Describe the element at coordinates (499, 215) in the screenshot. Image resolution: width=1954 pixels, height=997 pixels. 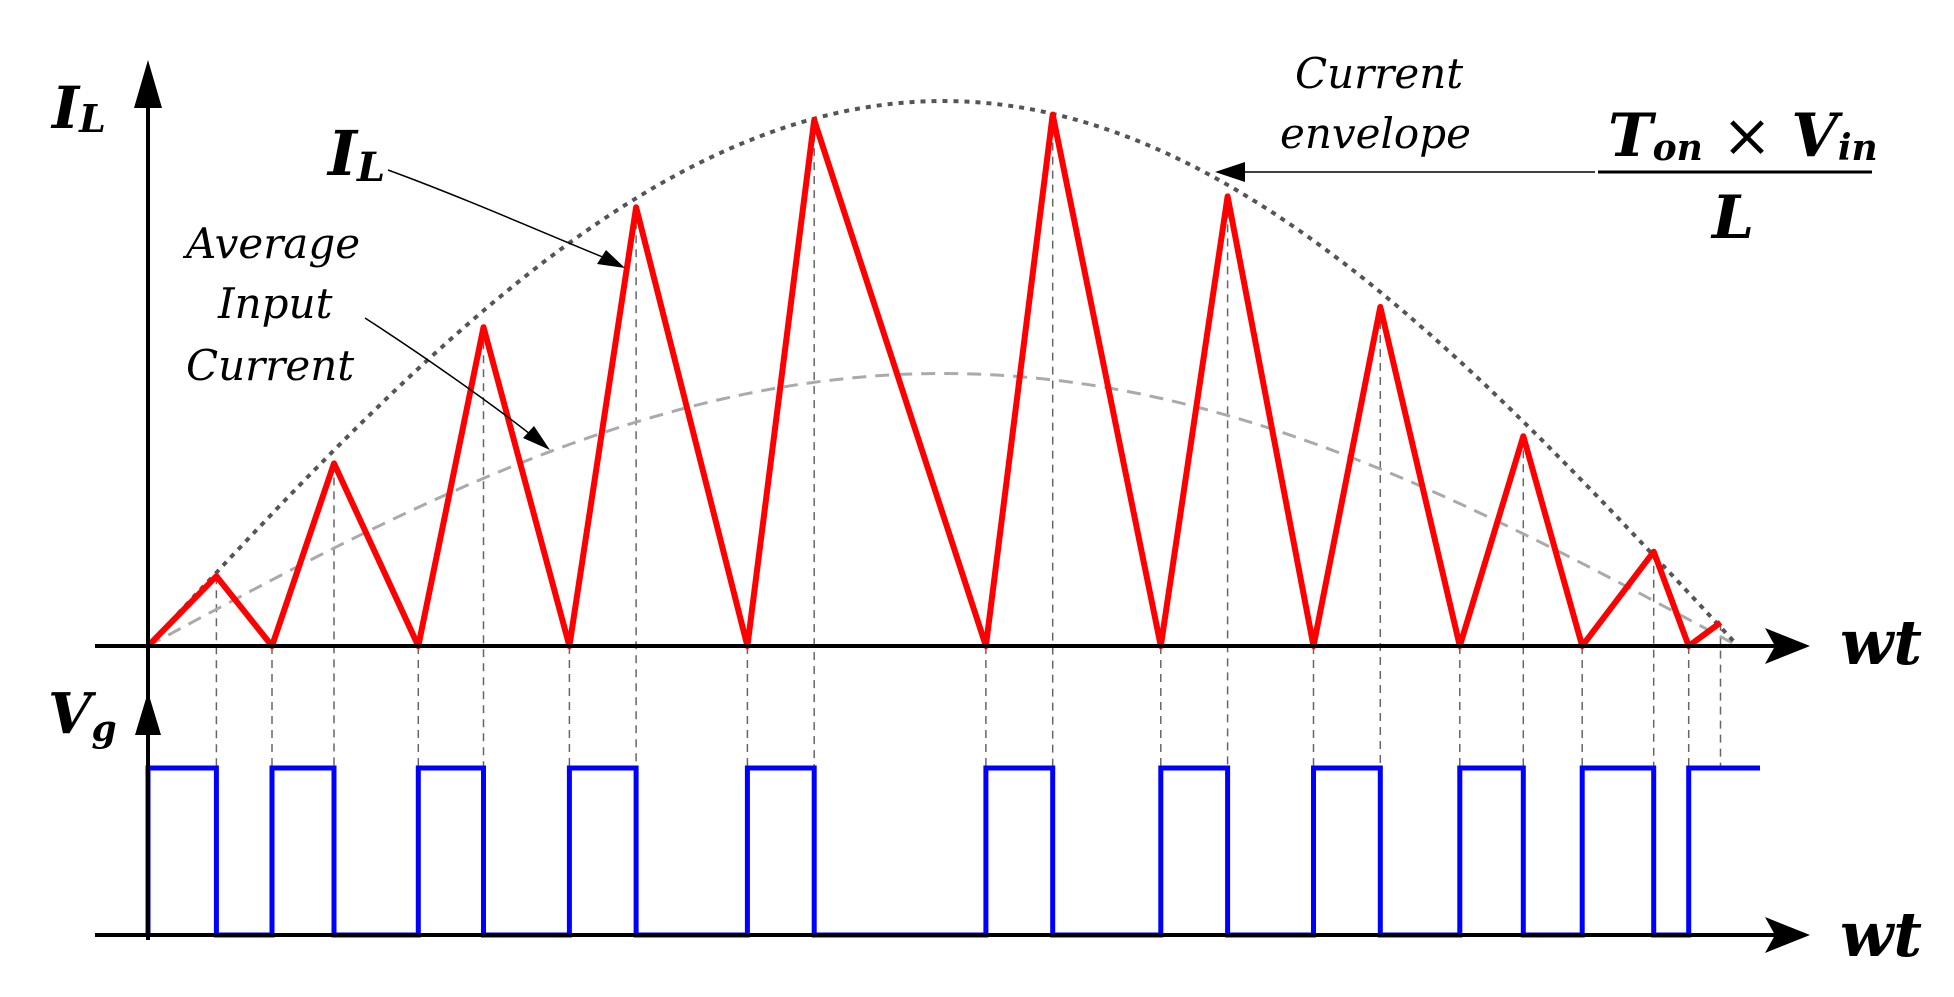
I see `il-pointer-line` at that location.